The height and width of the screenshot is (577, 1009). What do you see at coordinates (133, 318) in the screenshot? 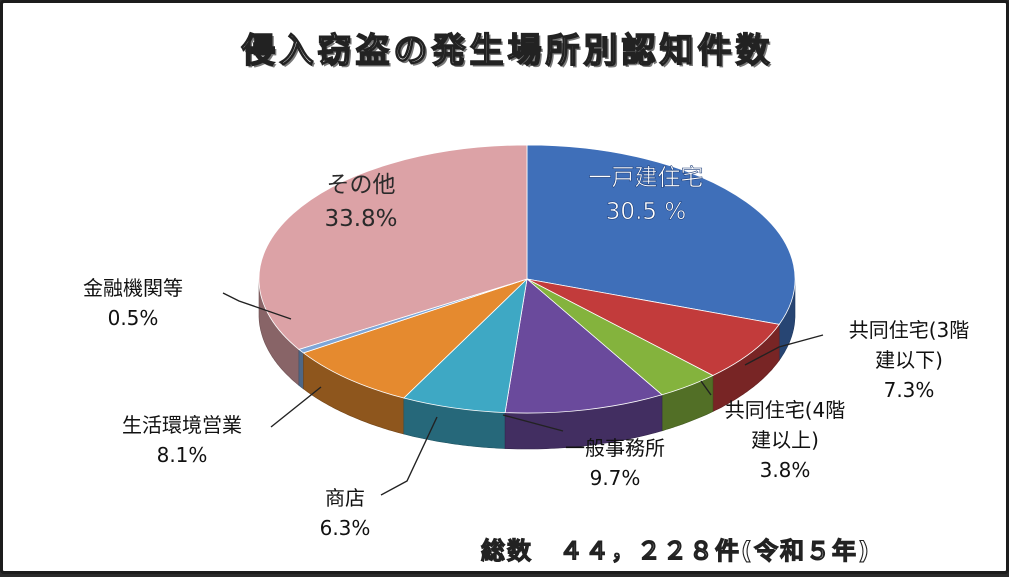
I see `slice-value-financial: 0.5%` at bounding box center [133, 318].